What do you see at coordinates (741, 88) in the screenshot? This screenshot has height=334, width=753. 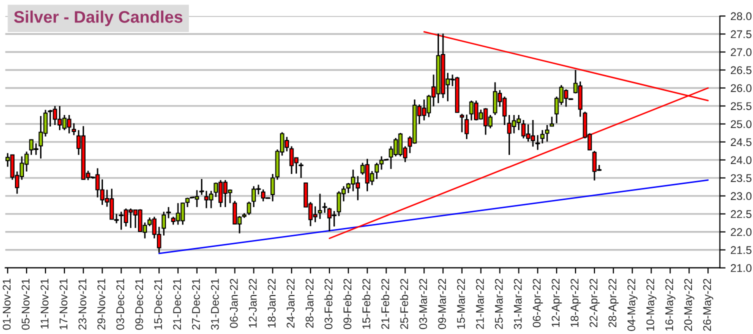 I see `y-tick-label: 26.0` at bounding box center [741, 88].